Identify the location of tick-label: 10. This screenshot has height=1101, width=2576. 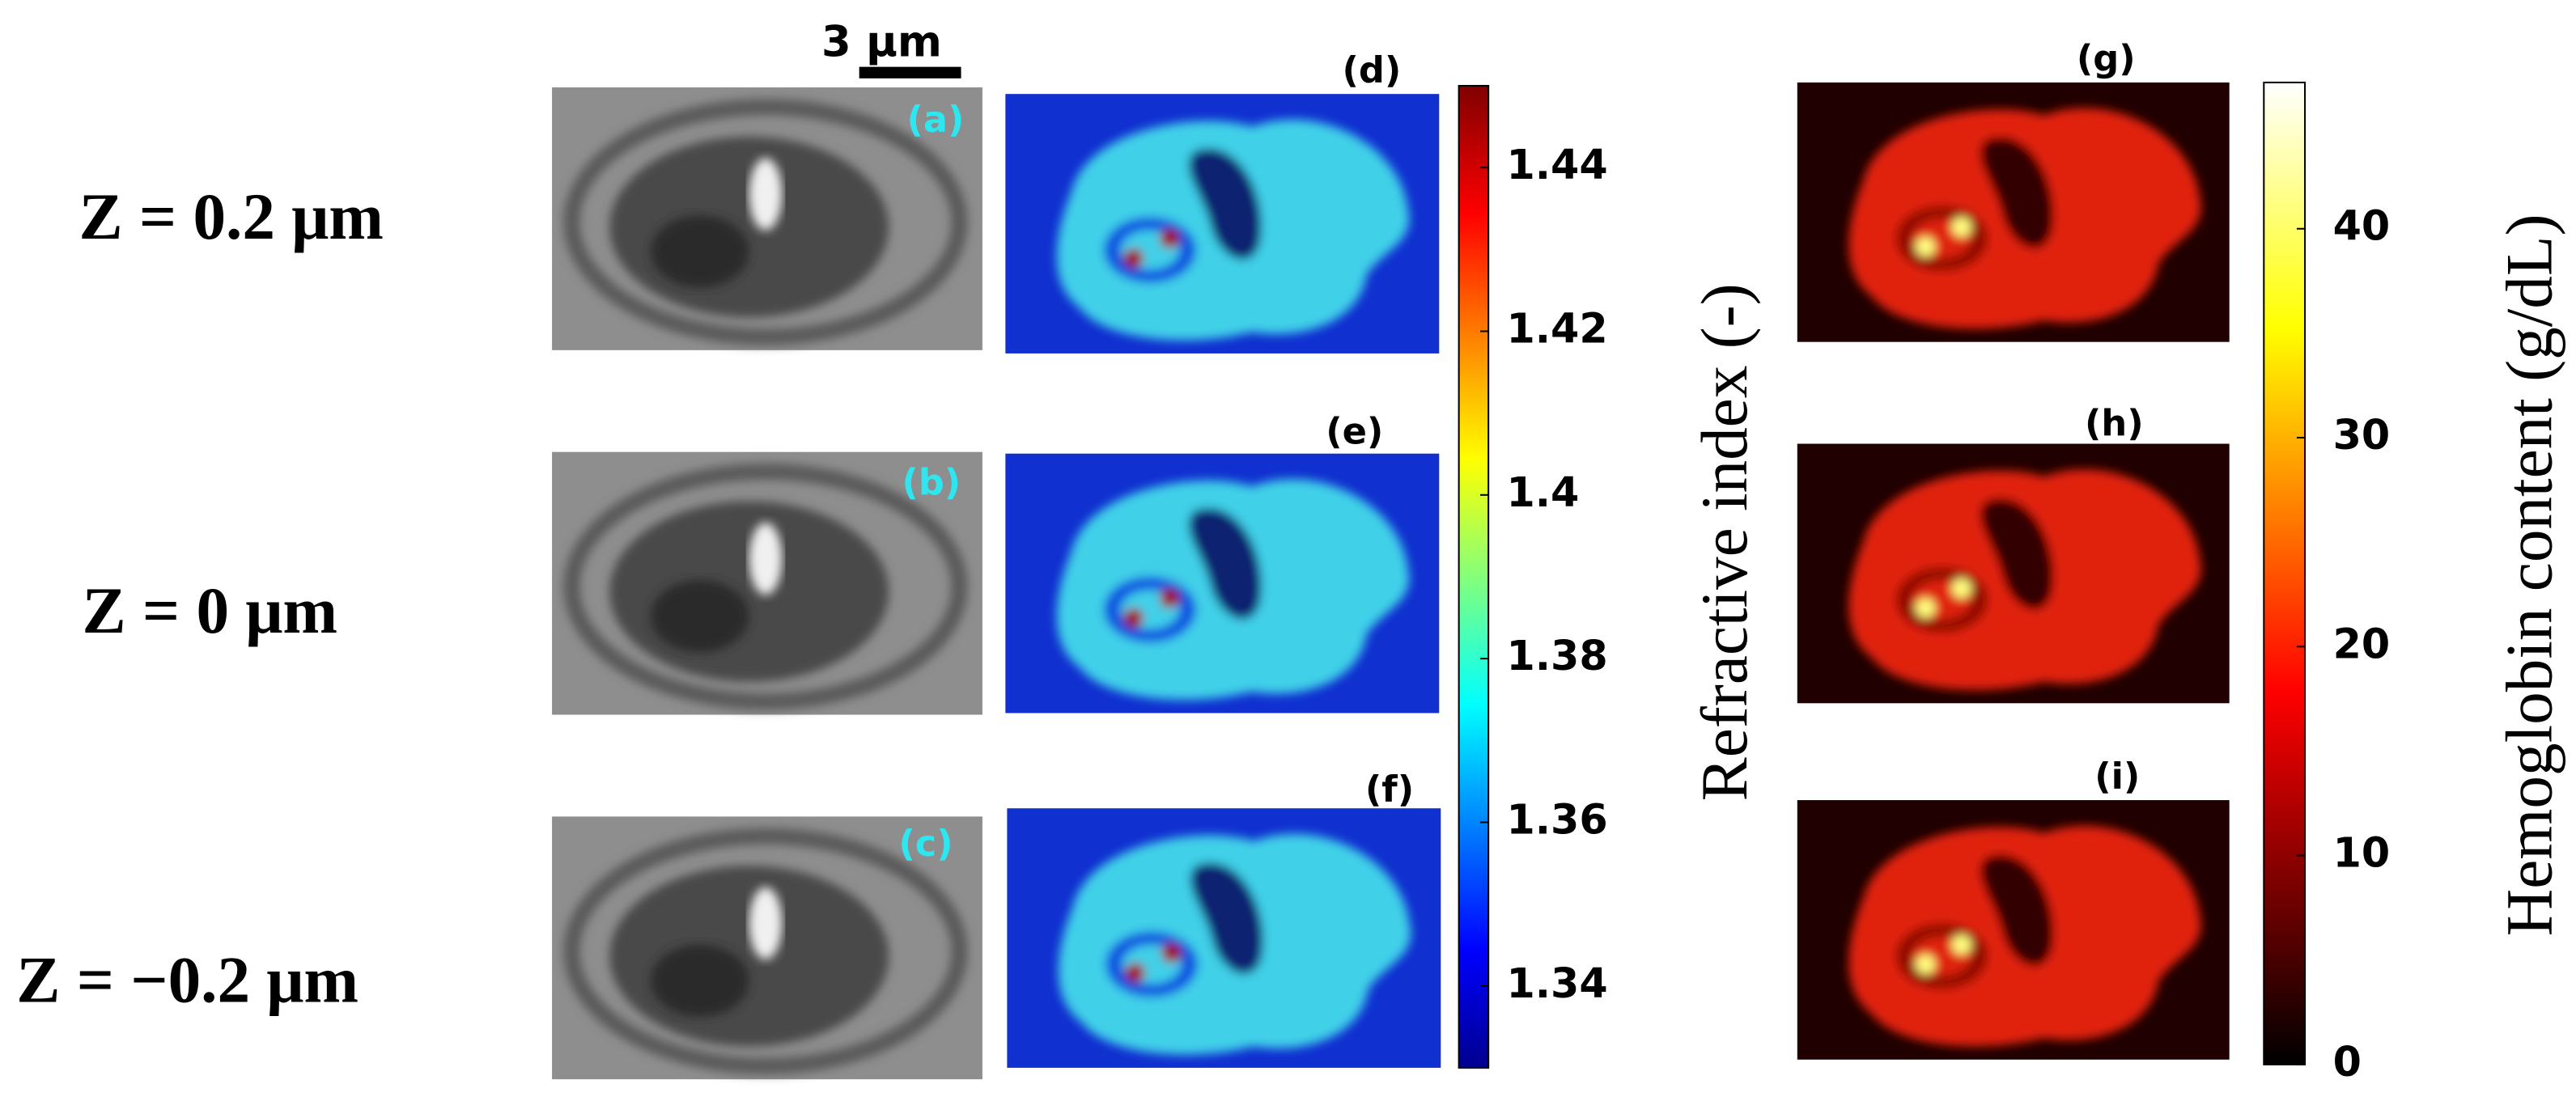
(2362, 853).